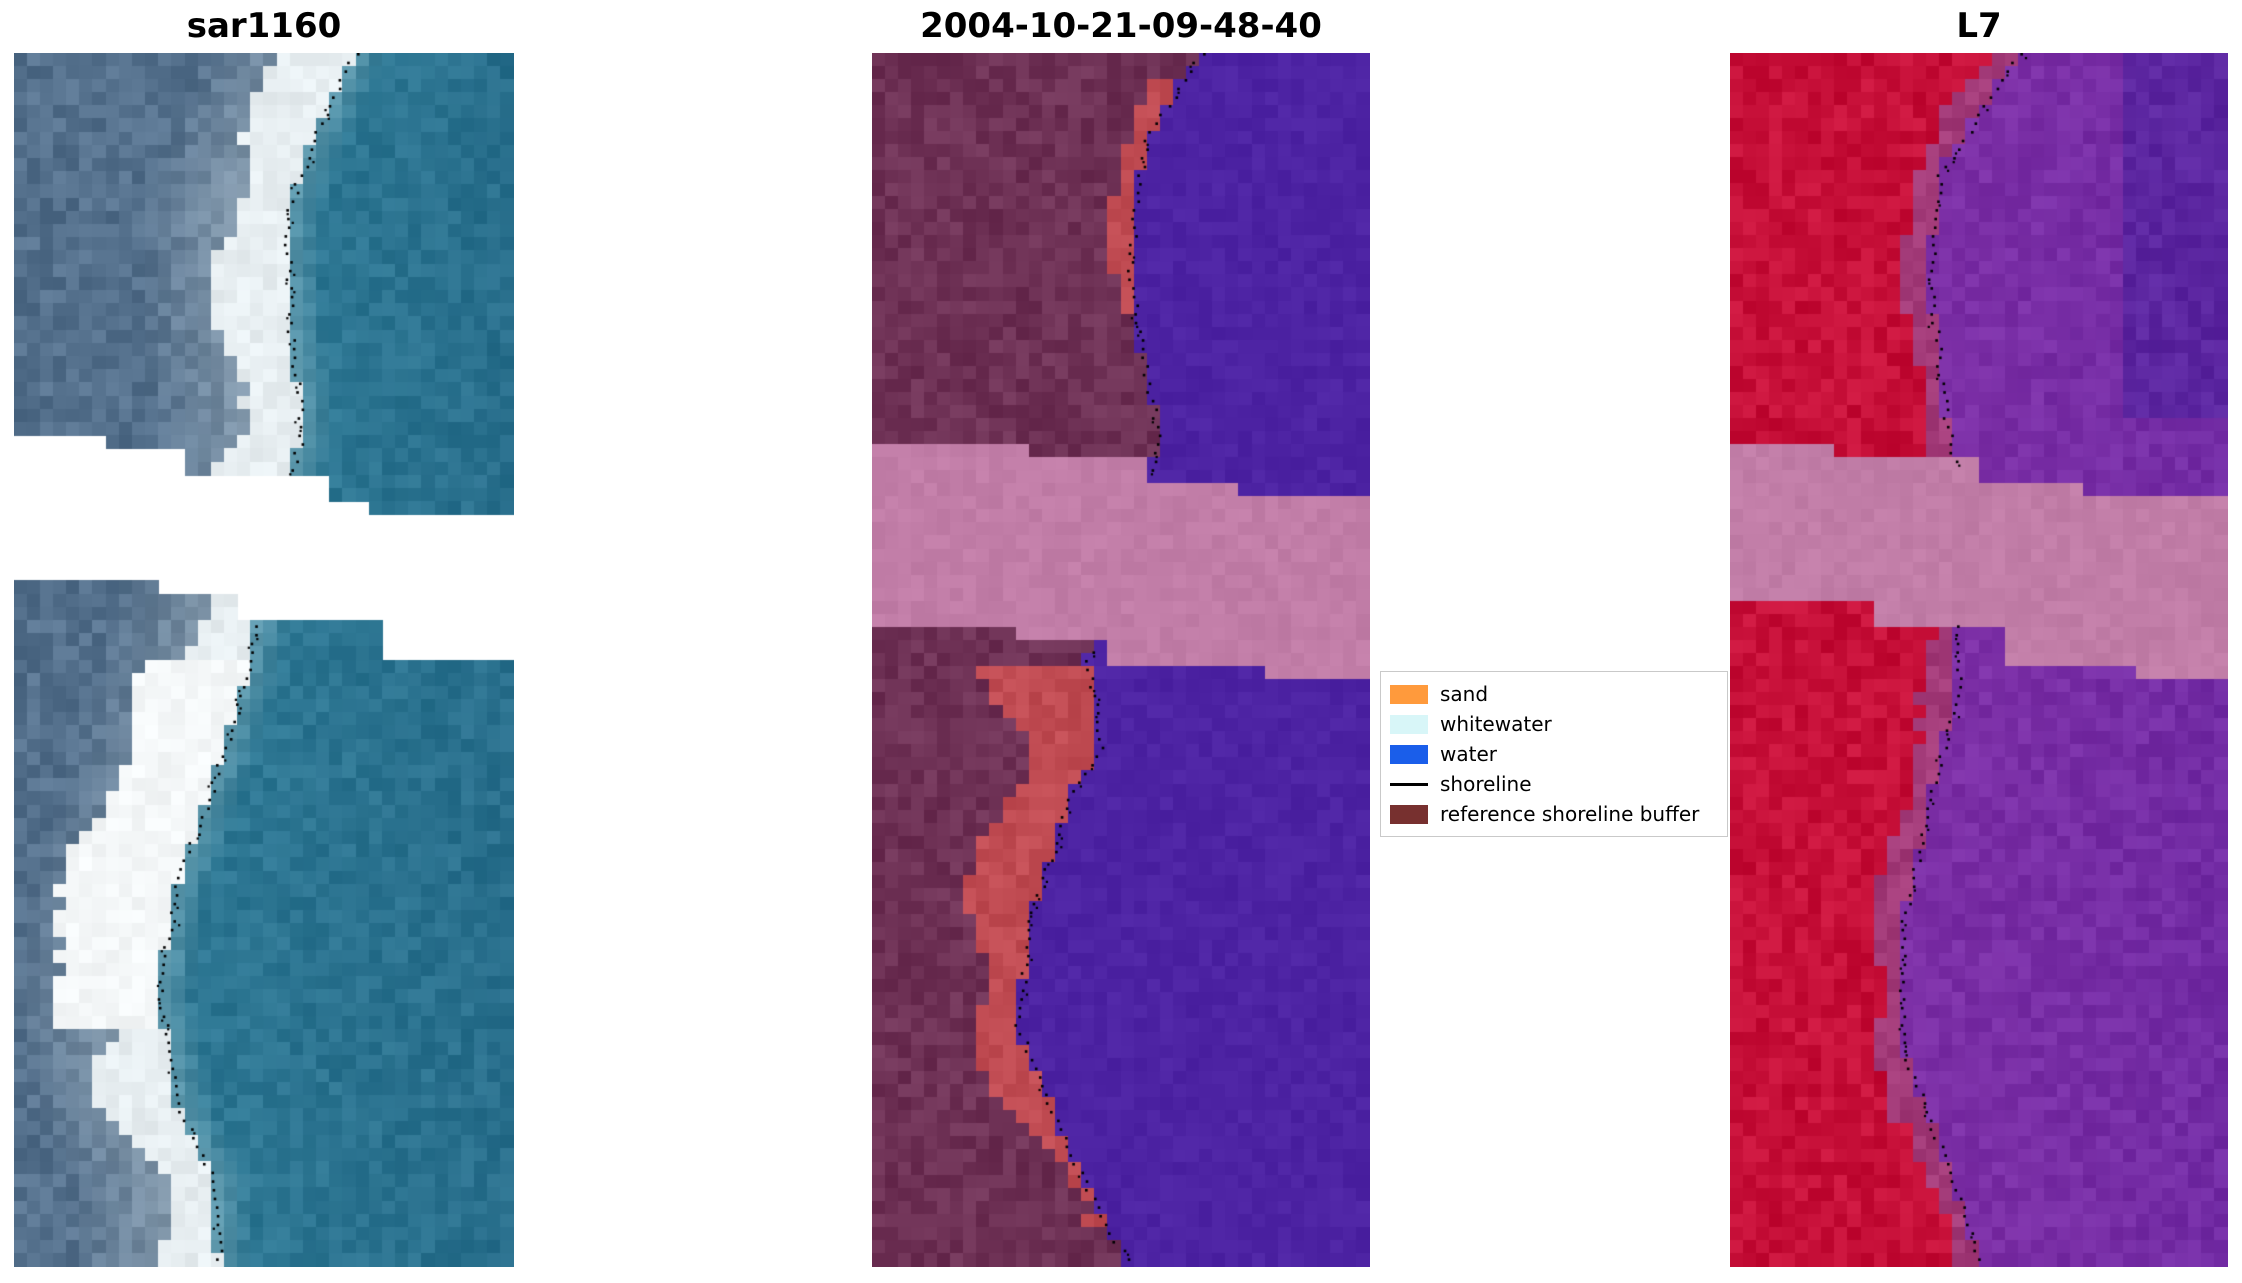  I want to click on legend-label: sand, so click(1464, 694).